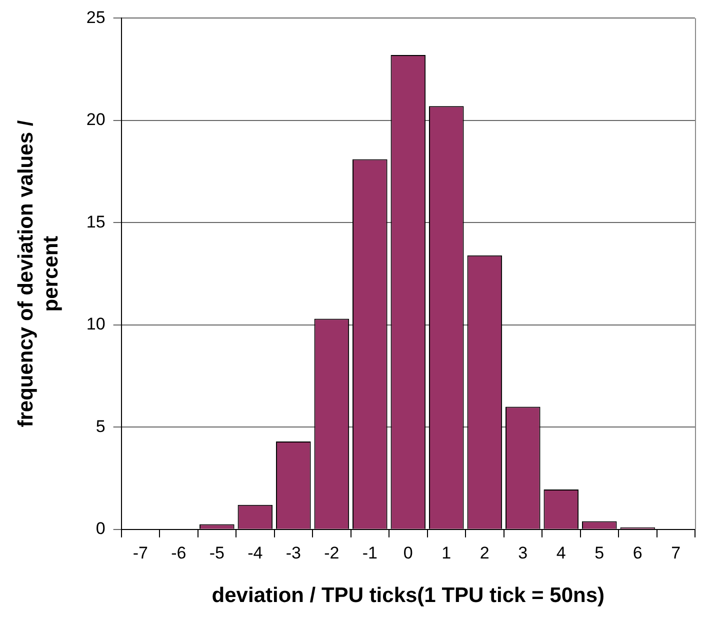 Image resolution: width=725 pixels, height=623 pixels. Describe the element at coordinates (447, 552) in the screenshot. I see `x-tick-label: 1` at that location.